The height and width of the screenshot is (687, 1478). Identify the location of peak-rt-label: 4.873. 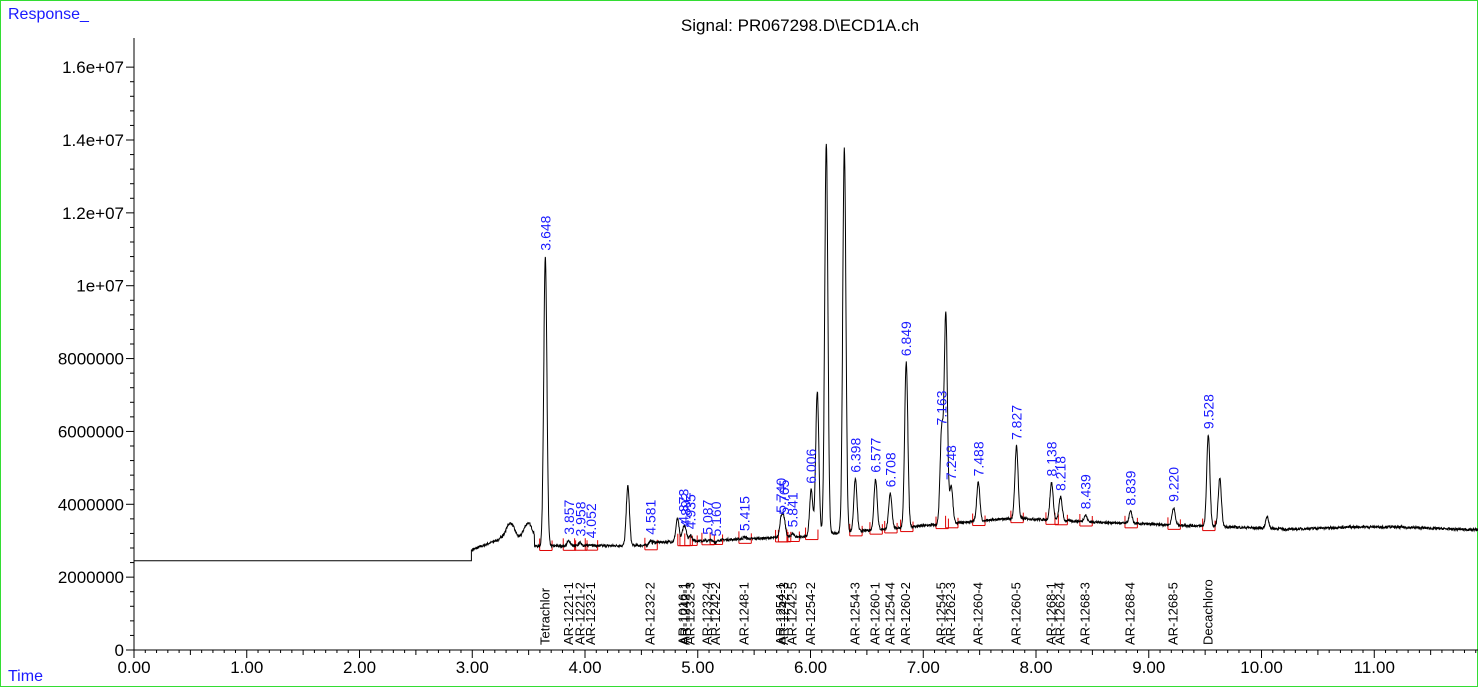
(683, 506).